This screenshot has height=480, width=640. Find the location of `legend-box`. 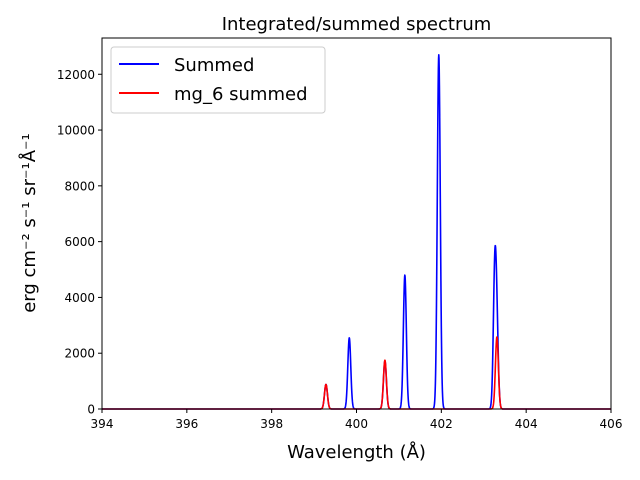

legend-box is located at coordinates (218, 80).